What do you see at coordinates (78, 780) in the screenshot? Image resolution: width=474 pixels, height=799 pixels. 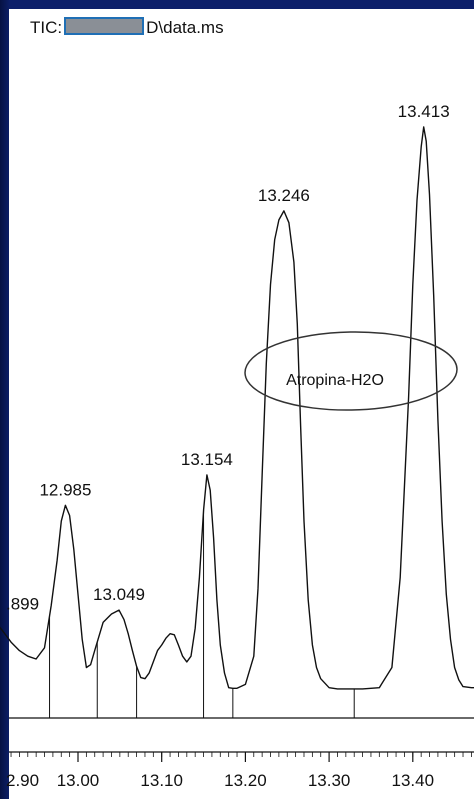 I see `x-tick-label: 13.00` at bounding box center [78, 780].